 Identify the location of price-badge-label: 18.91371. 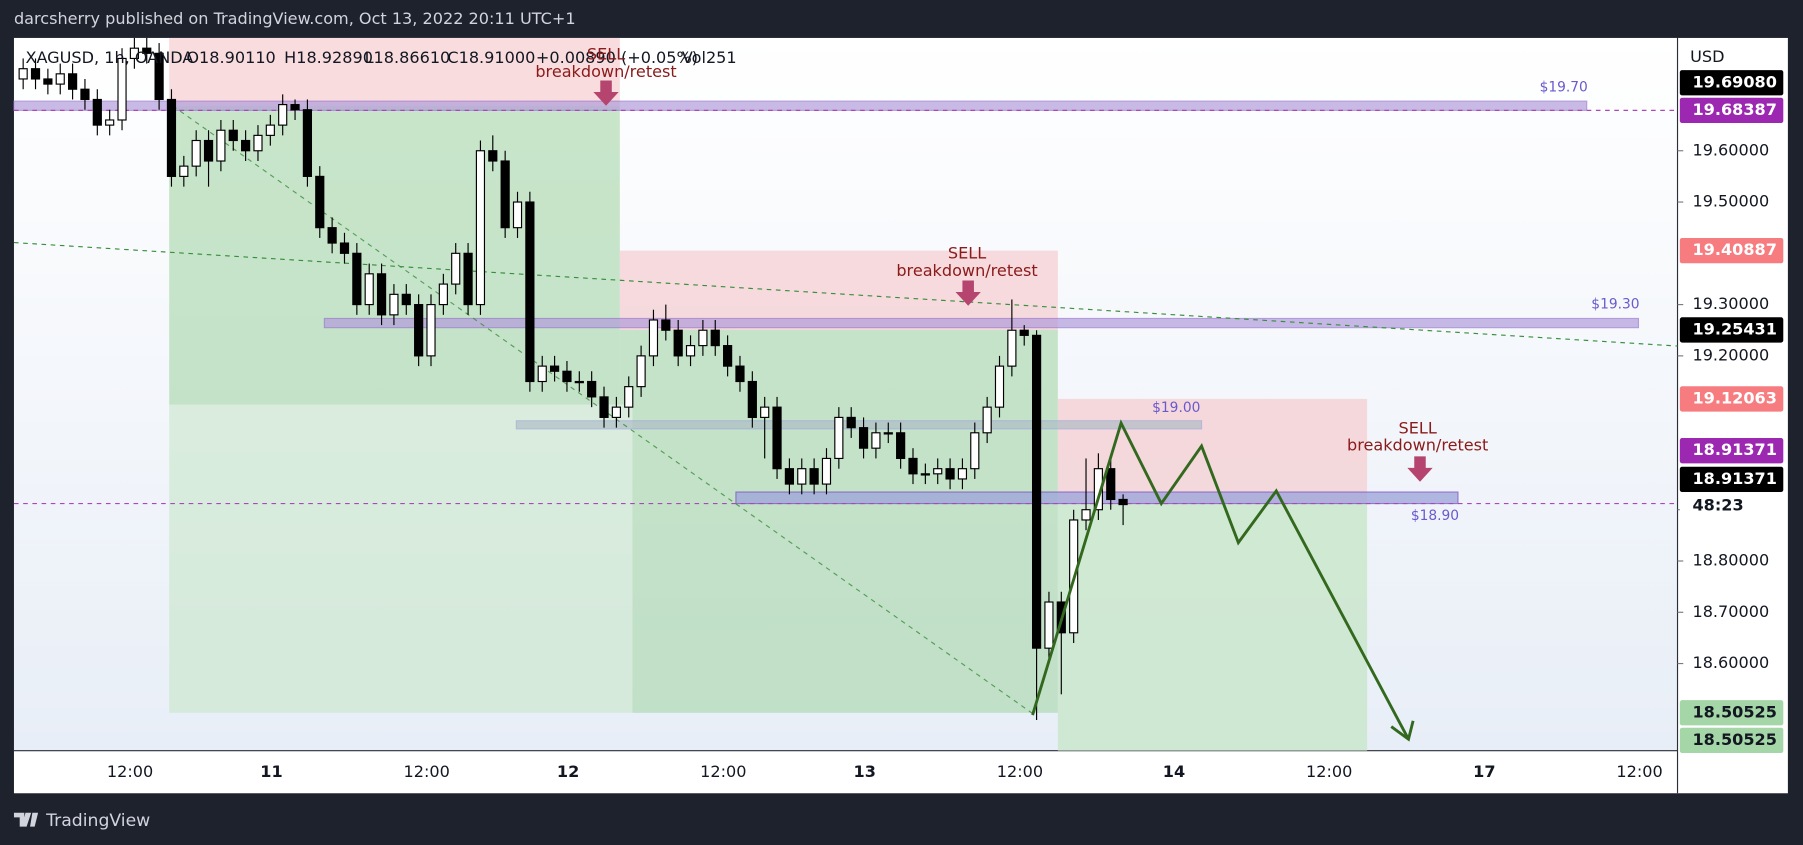
(1734, 449).